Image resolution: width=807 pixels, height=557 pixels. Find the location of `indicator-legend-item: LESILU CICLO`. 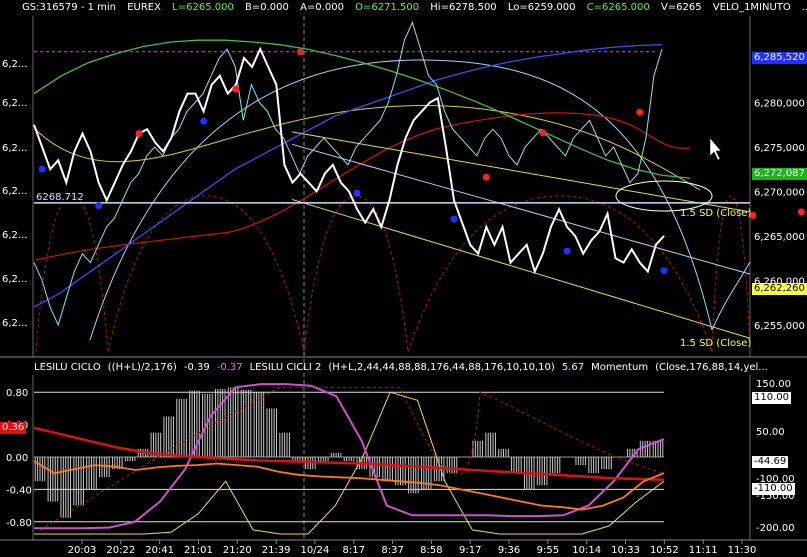

indicator-legend-item: LESILU CICLO is located at coordinates (67, 367).